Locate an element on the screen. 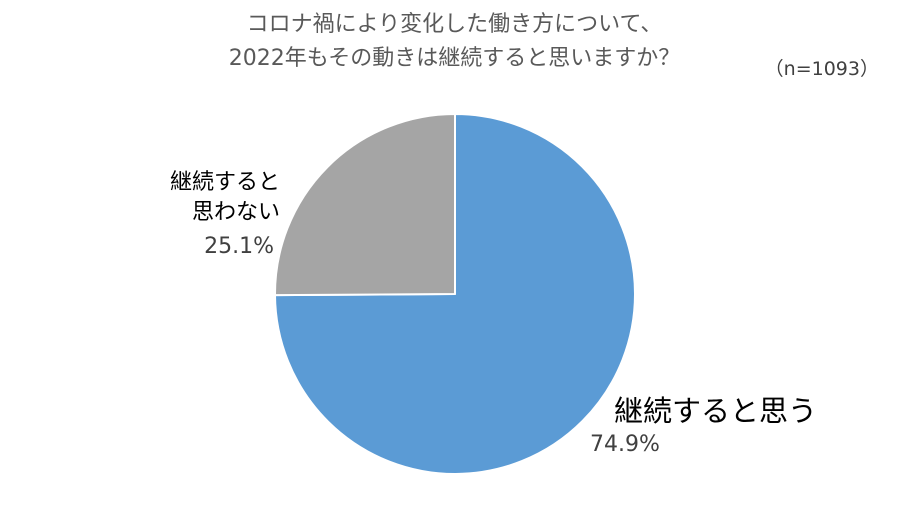 The image size is (909, 511). chart-title-line-2: 2022年もその動きは継続すると思いますか？ is located at coordinates (454, 58).